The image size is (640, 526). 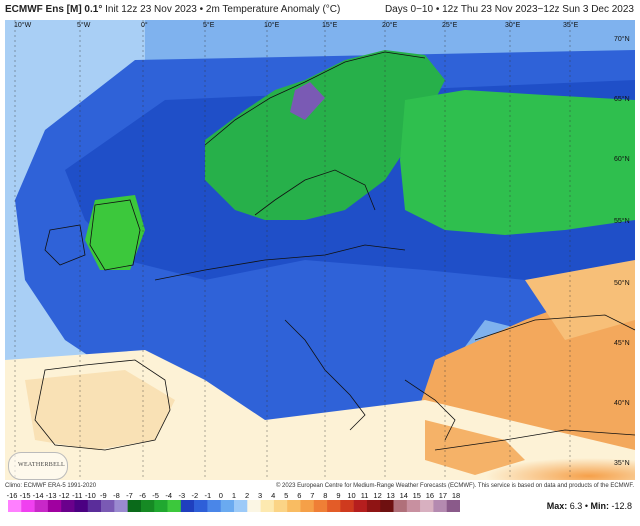 What do you see at coordinates (390, 25) in the screenshot?
I see `lon-label: 20°E` at bounding box center [390, 25].